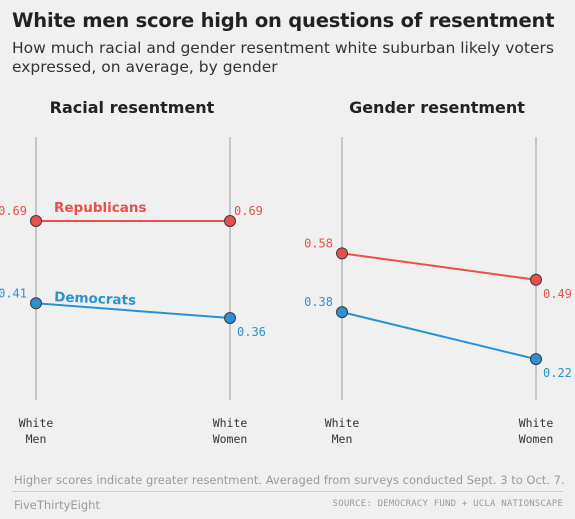 The height and width of the screenshot is (519, 575). What do you see at coordinates (287, 491) in the screenshot?
I see `footer-divider` at bounding box center [287, 491].